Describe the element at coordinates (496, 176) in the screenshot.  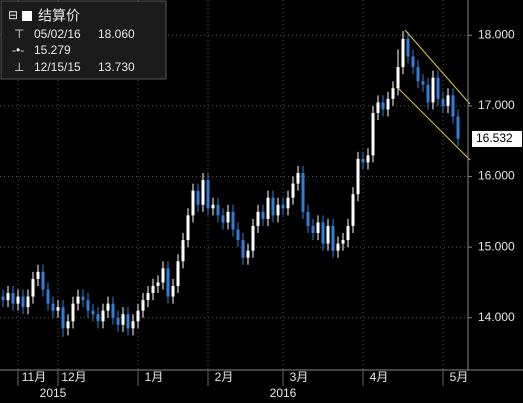
I see `y-tick-label: 16.000` at that location.